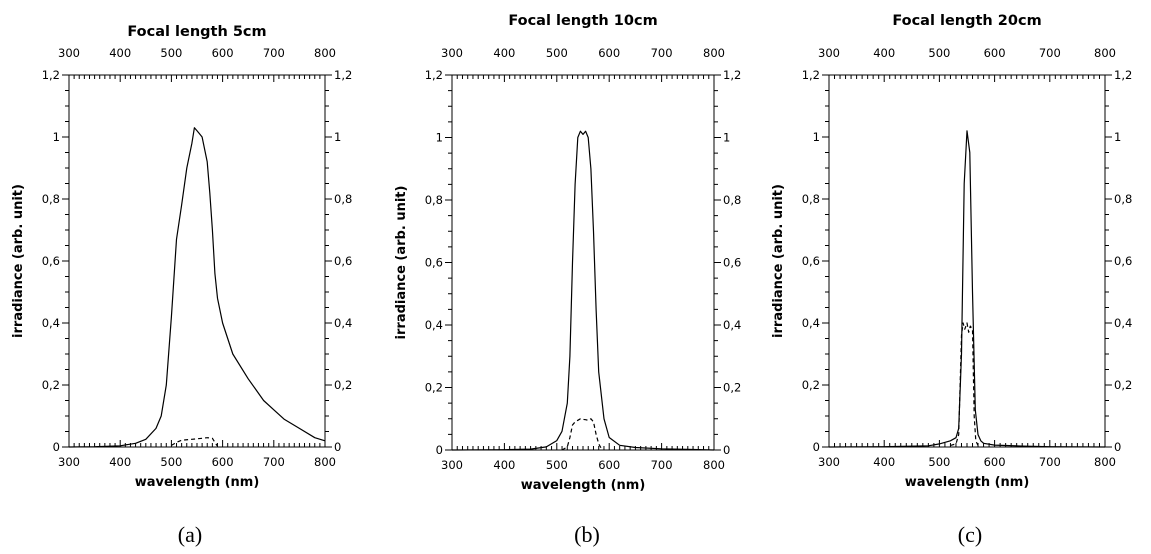  What do you see at coordinates (196, 32) in the screenshot?
I see `chart-title: Focal length 5cm` at bounding box center [196, 32].